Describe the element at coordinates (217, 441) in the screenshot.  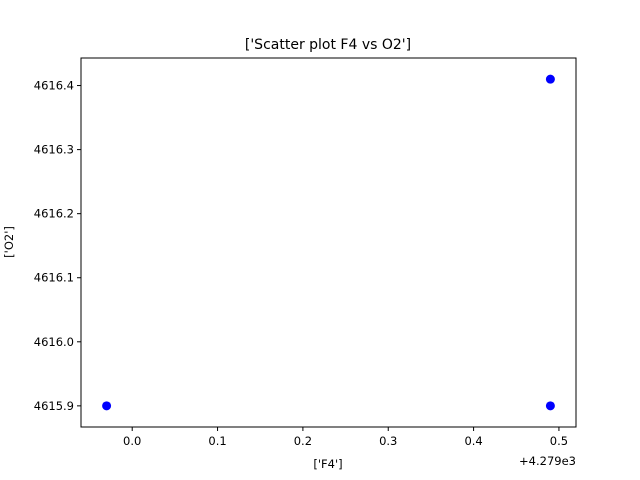
I see `x-tick-label: 0.1` at that location.